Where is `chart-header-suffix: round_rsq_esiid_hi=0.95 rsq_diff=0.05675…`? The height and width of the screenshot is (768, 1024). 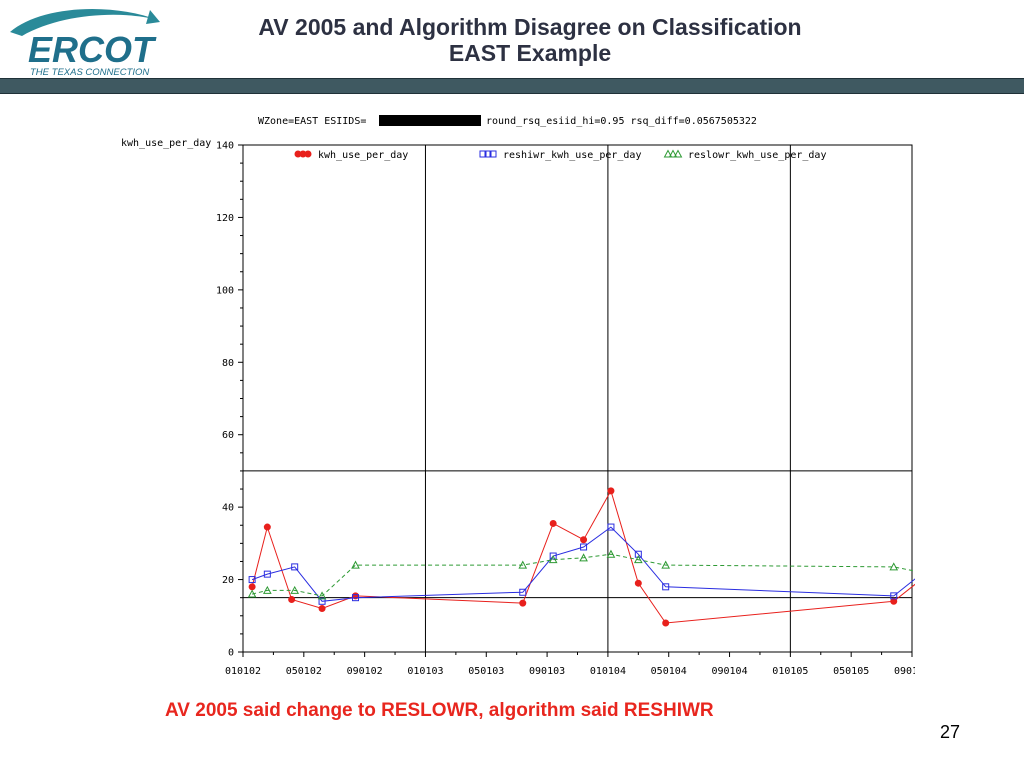 chart-header-suffix: round_rsq_esiid_hi=0.95 rsq_diff=0.05675… is located at coordinates (621, 121).